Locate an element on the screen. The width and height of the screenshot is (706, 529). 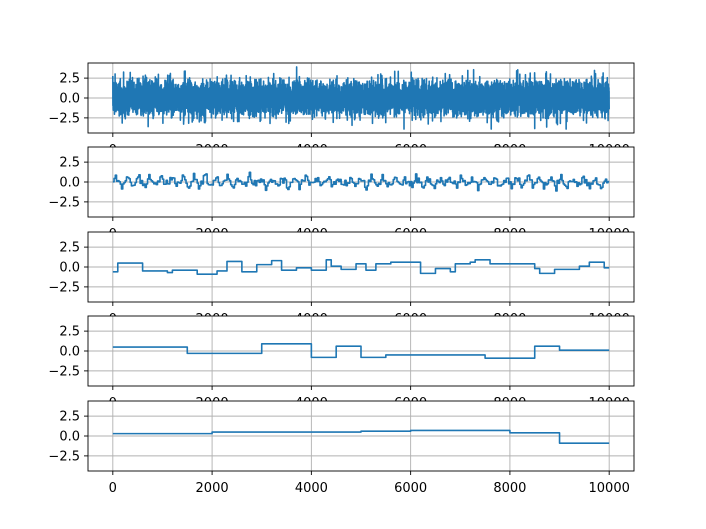
x-tick-label: 0 is located at coordinates (113, 488).